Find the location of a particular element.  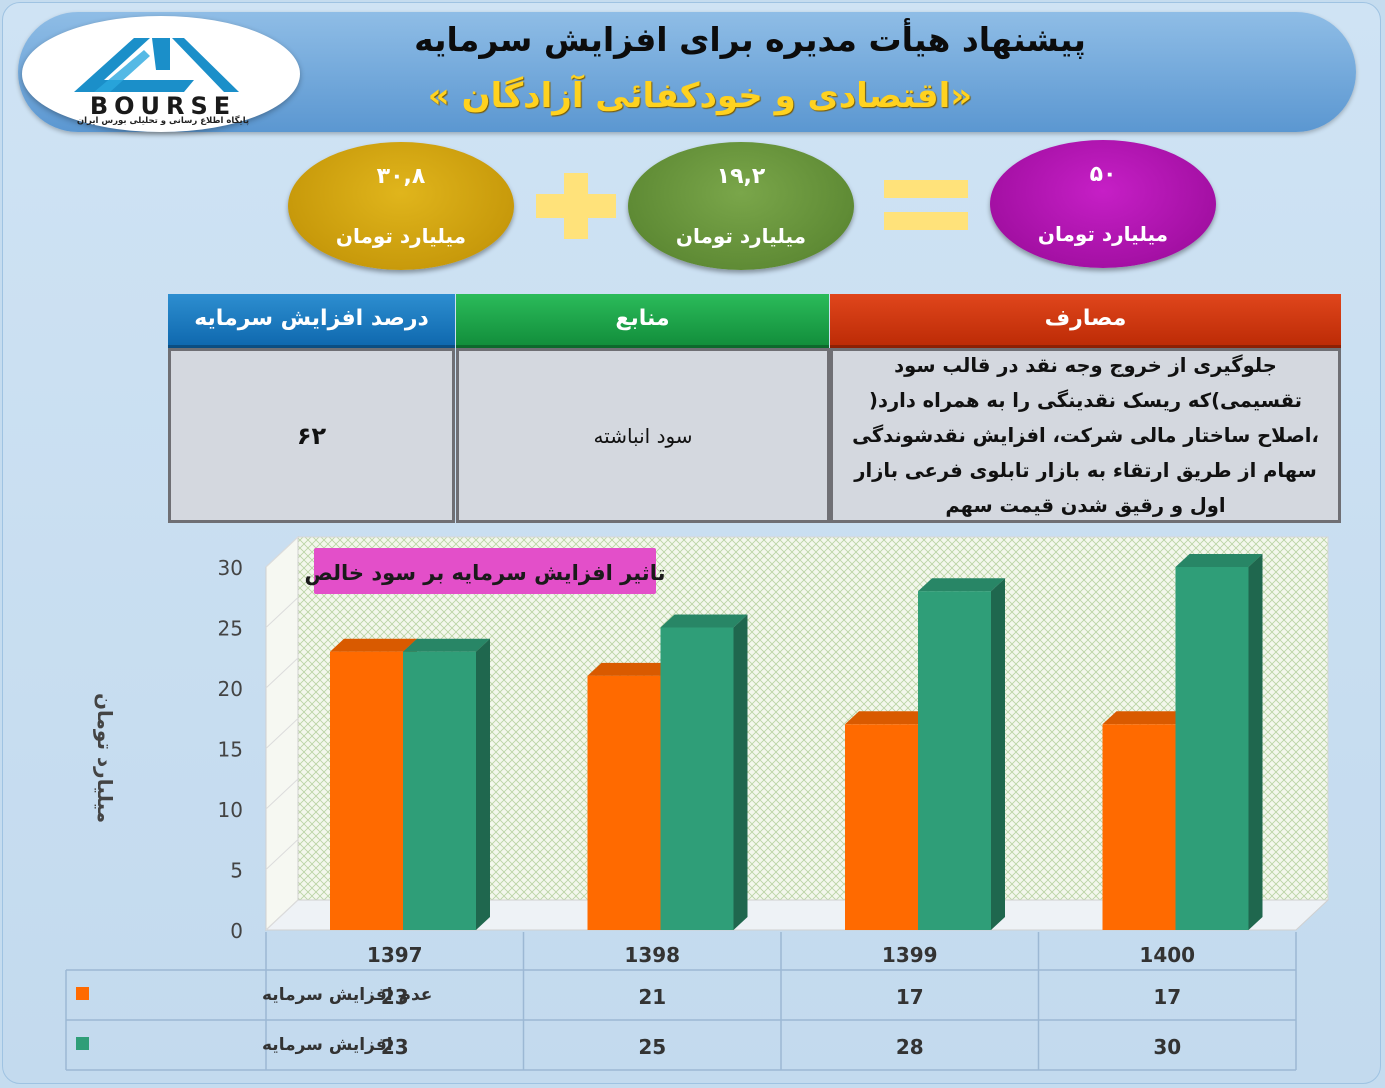

x-tick-label: 1400 is located at coordinates (1167, 955).